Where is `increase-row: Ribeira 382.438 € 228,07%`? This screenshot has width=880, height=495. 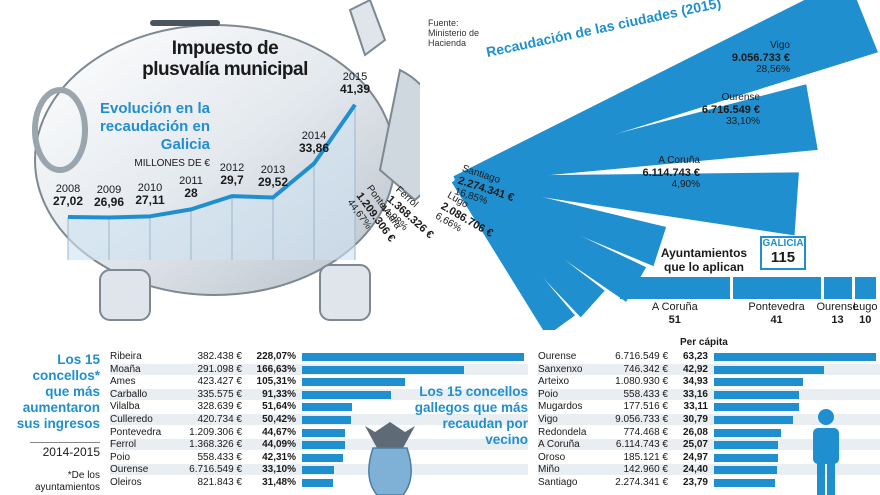 increase-row: Ribeira 382.438 € 228,07% is located at coordinates (319, 356).